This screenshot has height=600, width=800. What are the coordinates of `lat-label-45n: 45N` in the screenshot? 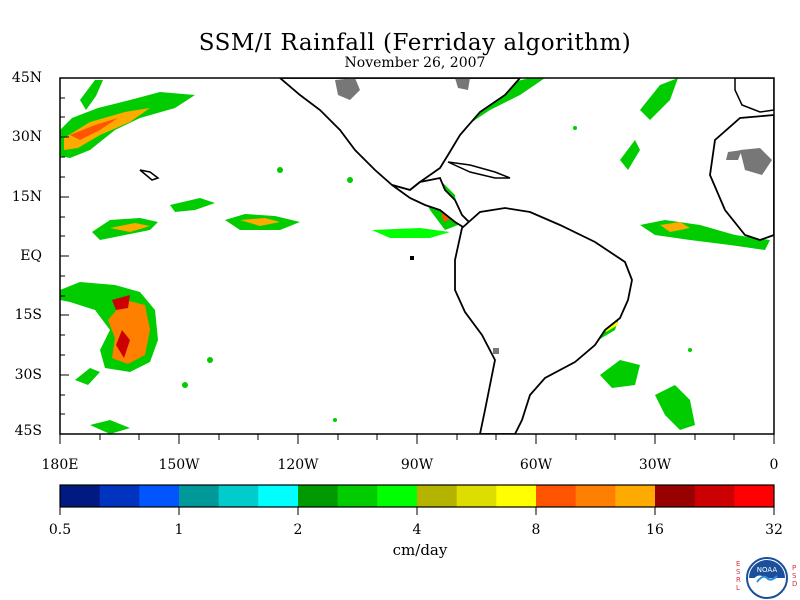 It's located at (26, 78).